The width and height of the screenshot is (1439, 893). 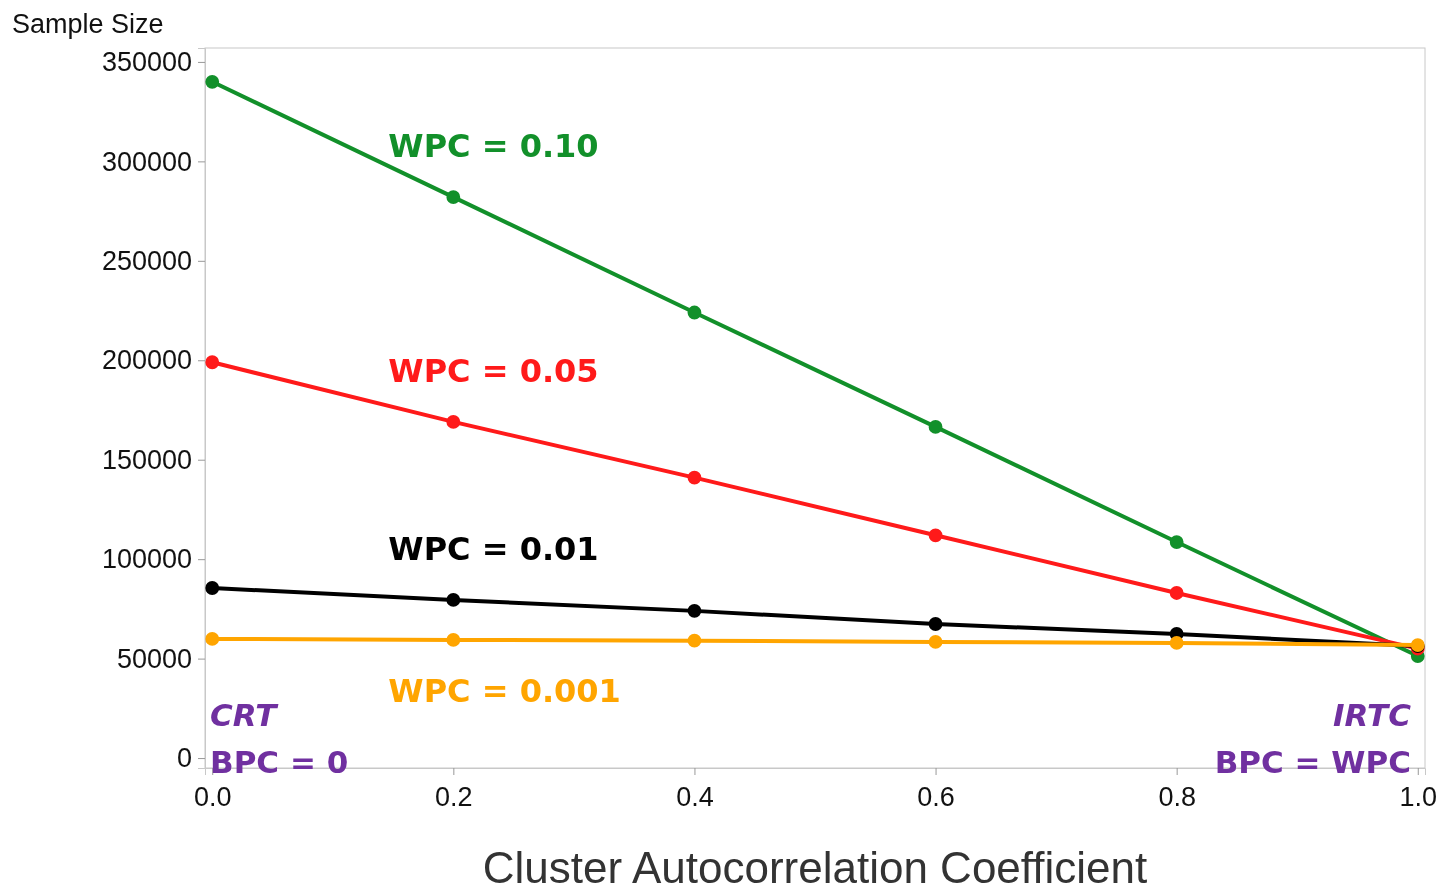 I want to click on series-label: WPC = 0.001, so click(x=504, y=690).